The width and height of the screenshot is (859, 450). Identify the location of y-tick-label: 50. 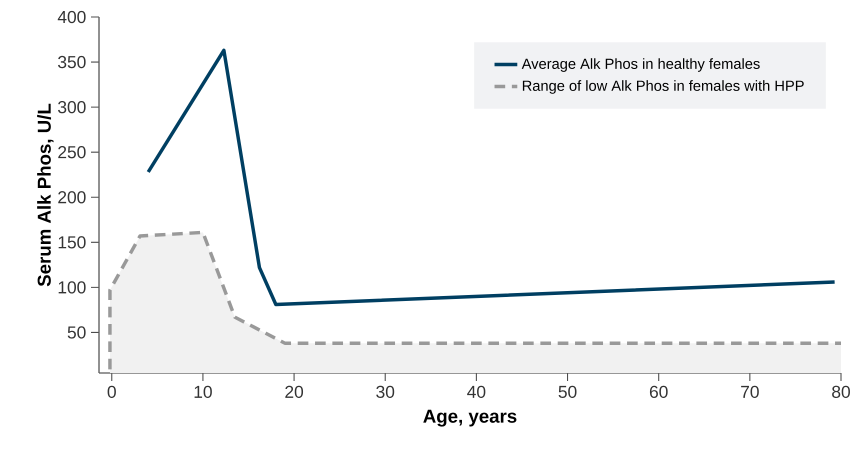
(77, 332).